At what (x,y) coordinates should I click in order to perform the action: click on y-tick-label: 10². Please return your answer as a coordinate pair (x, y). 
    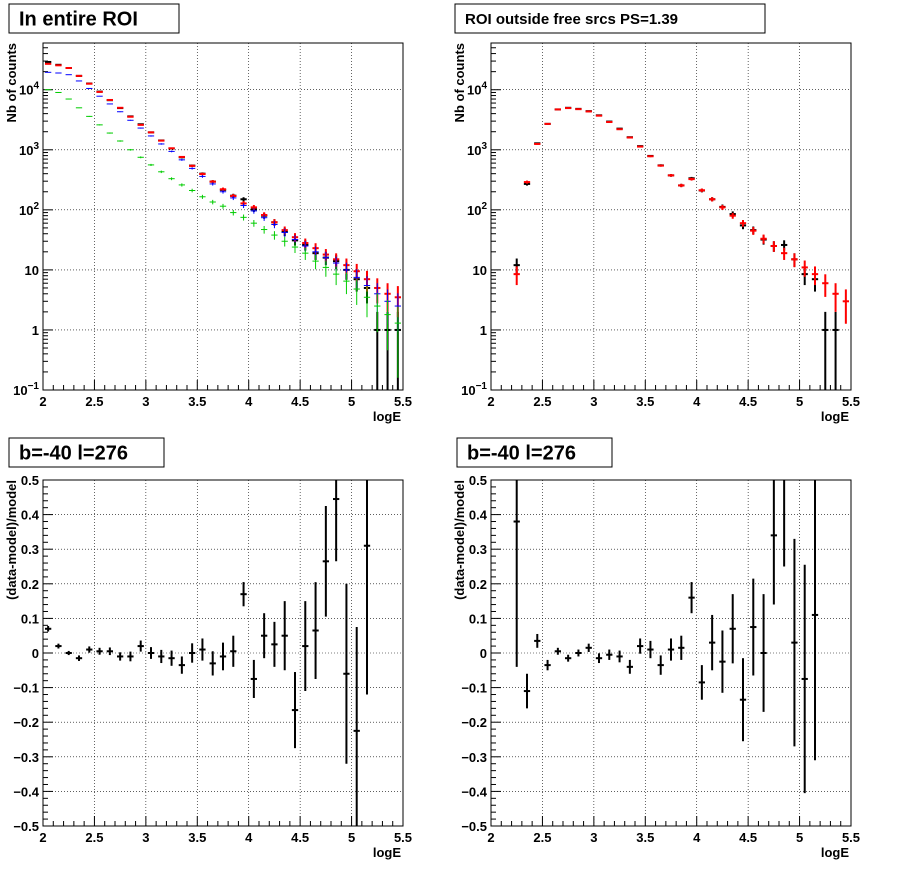
    Looking at the image, I should click on (29, 209).